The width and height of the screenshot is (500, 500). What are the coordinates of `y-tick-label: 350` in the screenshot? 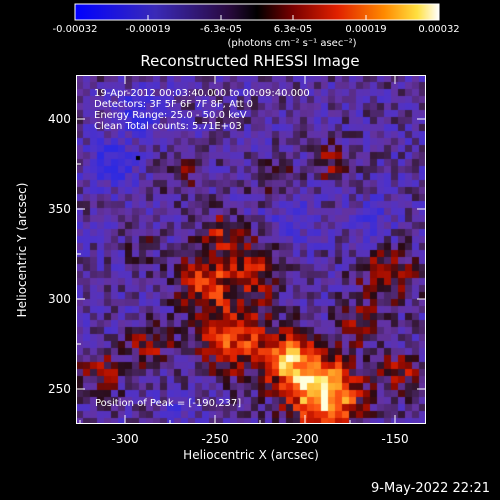 It's located at (59, 209).